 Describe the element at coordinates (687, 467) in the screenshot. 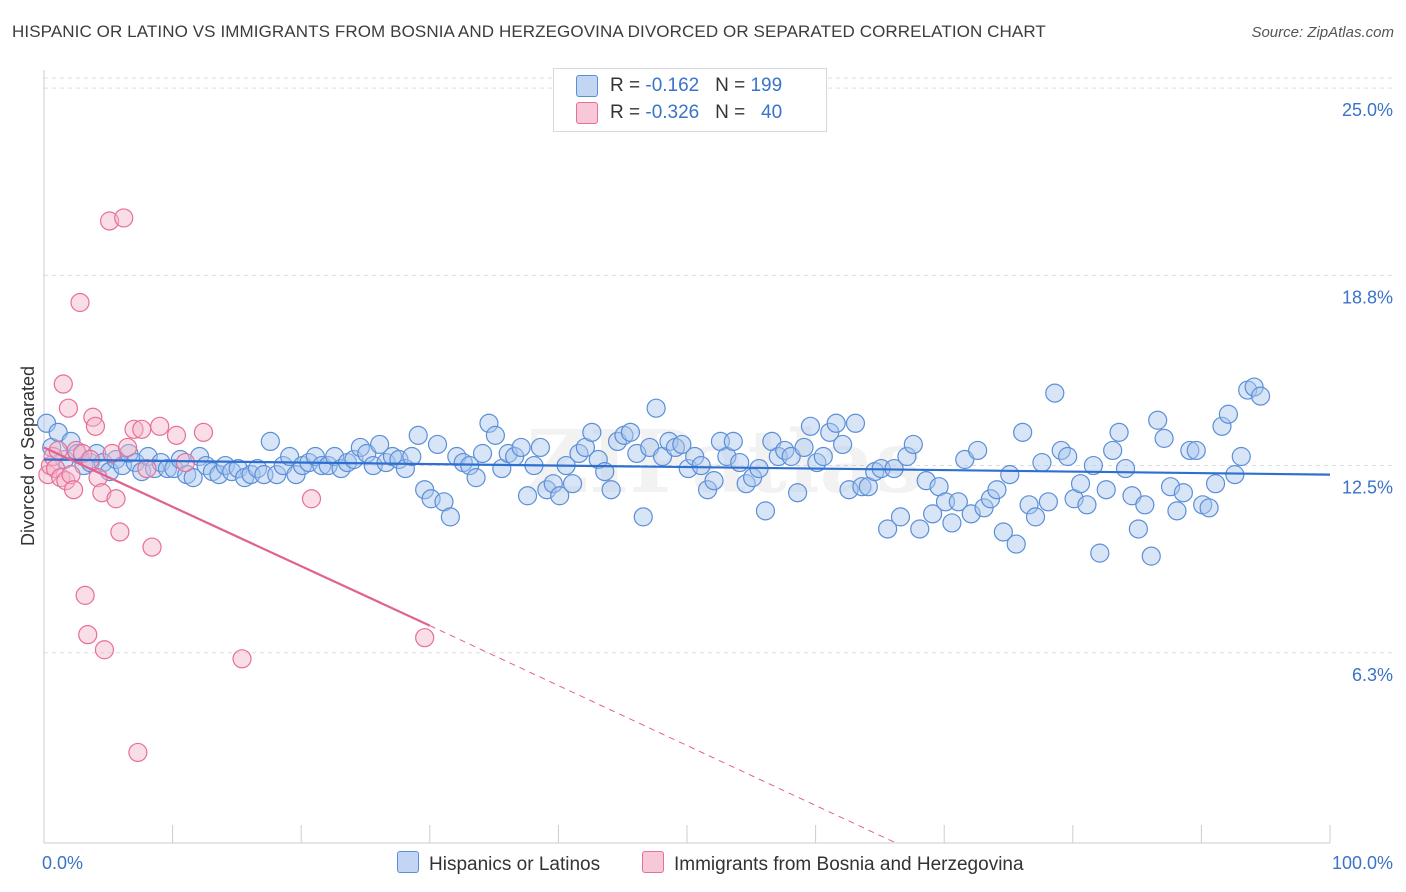

I see `trendline-hispanics` at that location.